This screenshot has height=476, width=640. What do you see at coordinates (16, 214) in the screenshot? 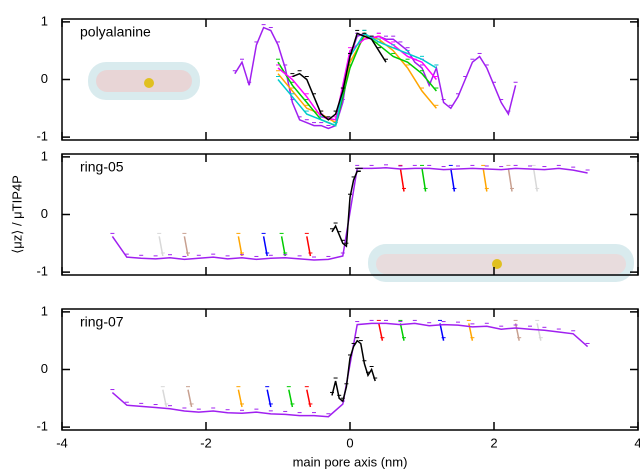
I see `y-axis-label: ⟨μz⟩ / μTIP4P` at bounding box center [16, 214].